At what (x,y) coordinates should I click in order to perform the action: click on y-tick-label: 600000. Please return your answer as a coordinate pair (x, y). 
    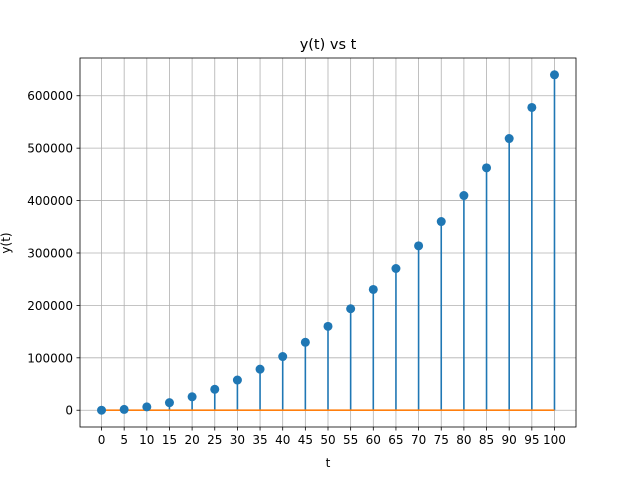
    Looking at the image, I should click on (50, 96).